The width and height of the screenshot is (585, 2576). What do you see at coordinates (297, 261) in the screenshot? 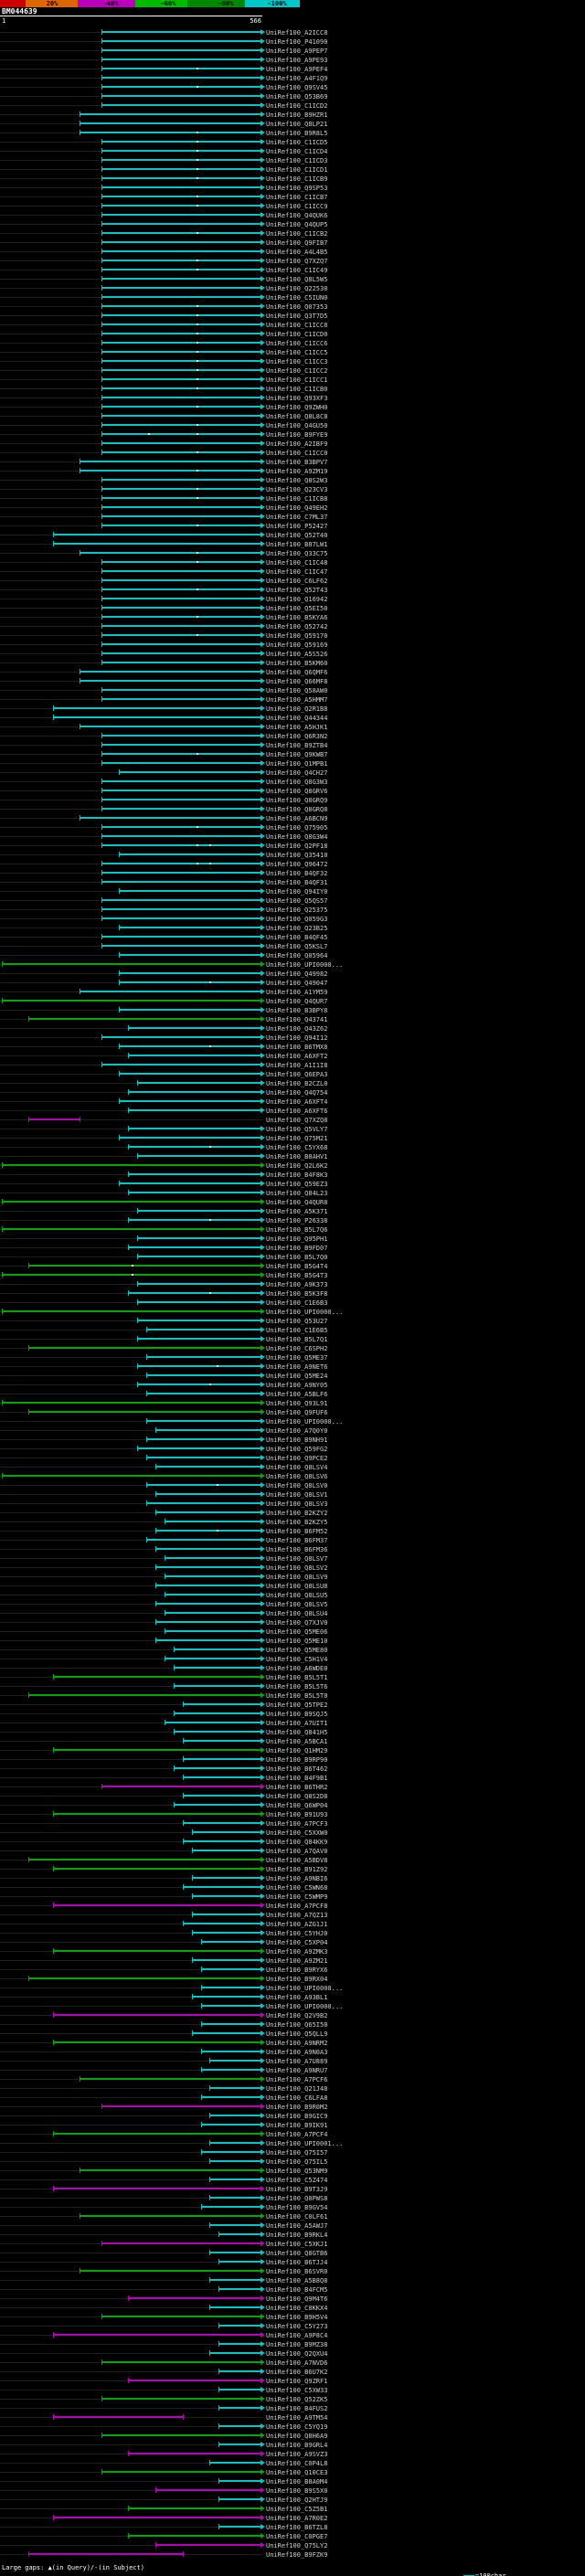
I see `hit-label: UniRef100_Q7XZQ7` at bounding box center [297, 261].